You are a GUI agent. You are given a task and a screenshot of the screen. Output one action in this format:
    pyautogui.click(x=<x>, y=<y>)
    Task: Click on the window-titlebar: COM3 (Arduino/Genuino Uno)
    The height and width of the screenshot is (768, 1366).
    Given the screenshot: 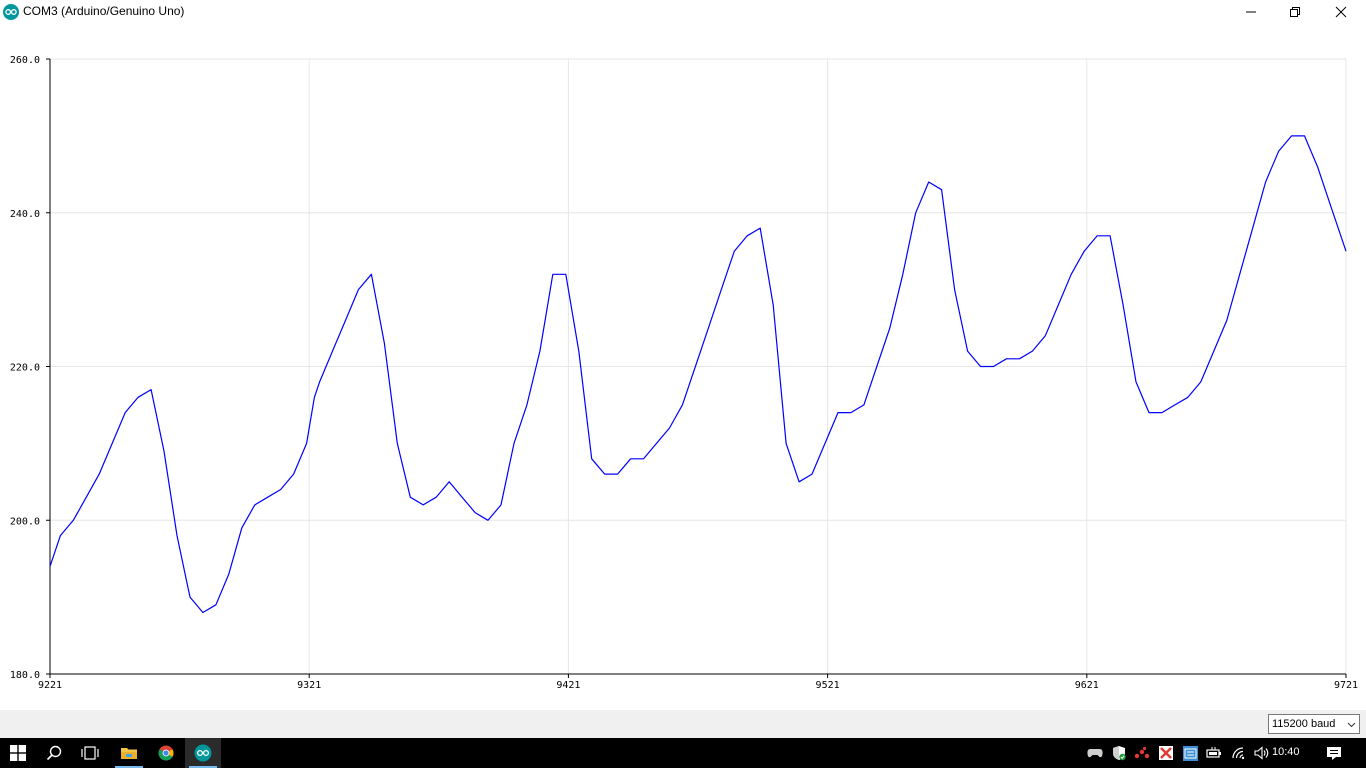 What is the action you would take?
    pyautogui.click(x=683, y=12)
    